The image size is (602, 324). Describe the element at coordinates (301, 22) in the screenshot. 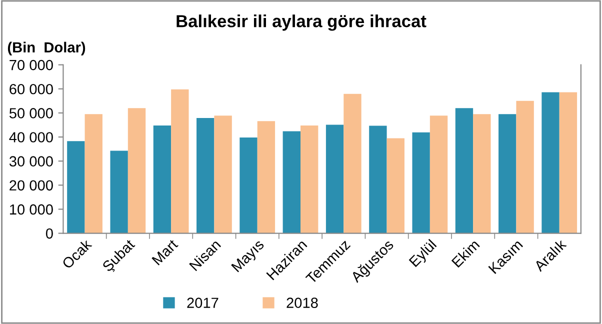

I see `chart-title: Balıkesir ili aylara göre ihracat` at that location.